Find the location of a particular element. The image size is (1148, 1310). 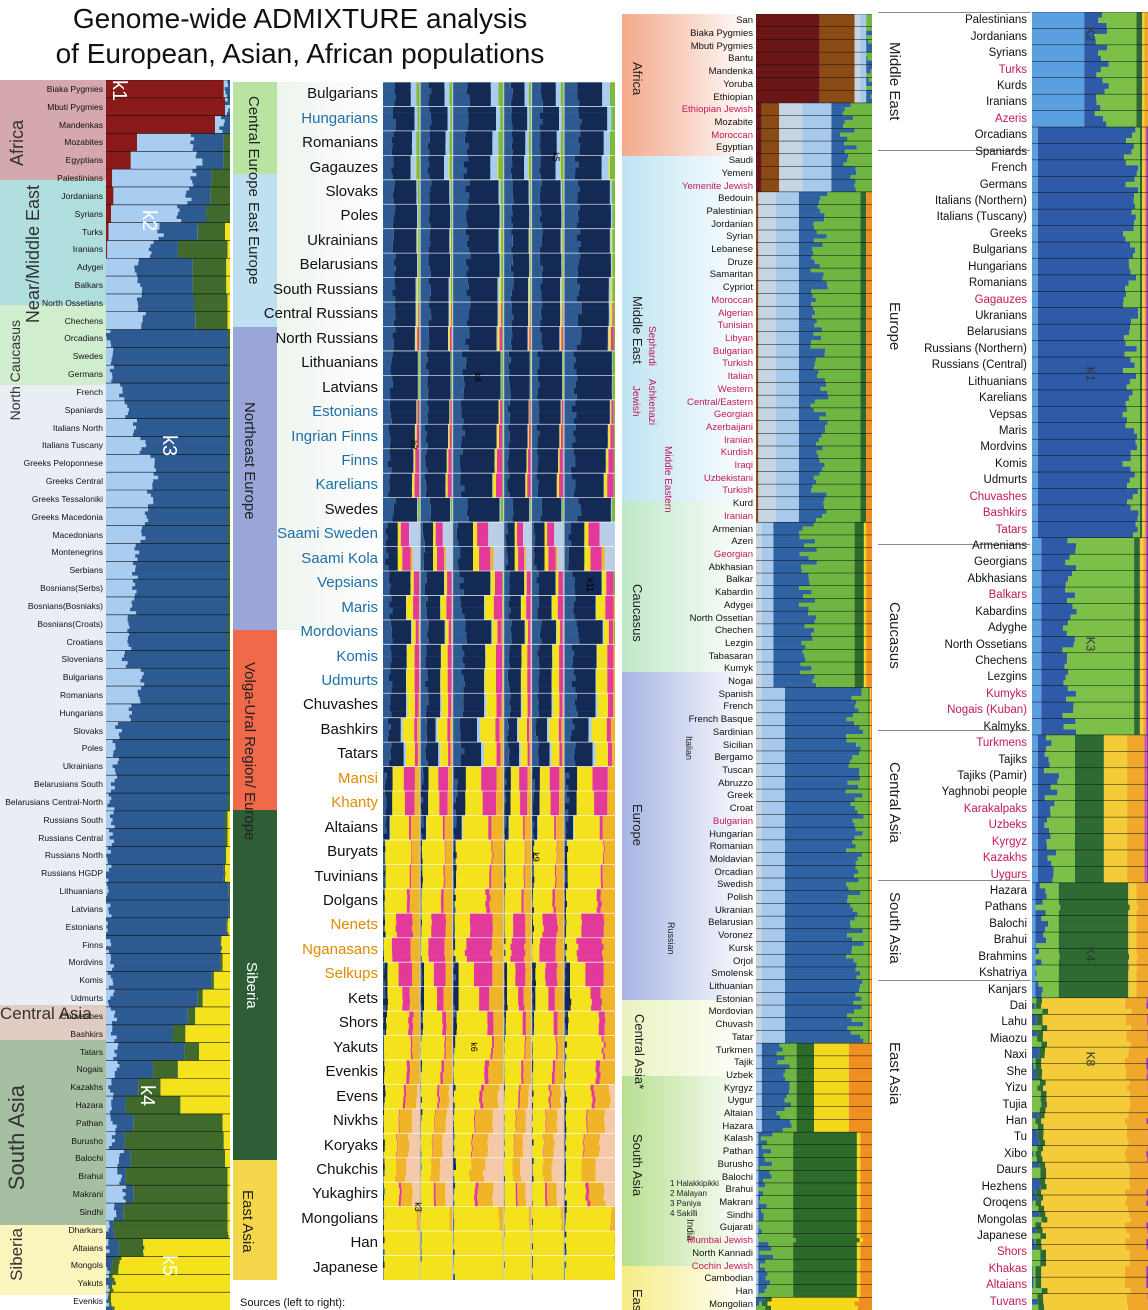

bar-belarusians-s5-green is located at coordinates (613, 256).